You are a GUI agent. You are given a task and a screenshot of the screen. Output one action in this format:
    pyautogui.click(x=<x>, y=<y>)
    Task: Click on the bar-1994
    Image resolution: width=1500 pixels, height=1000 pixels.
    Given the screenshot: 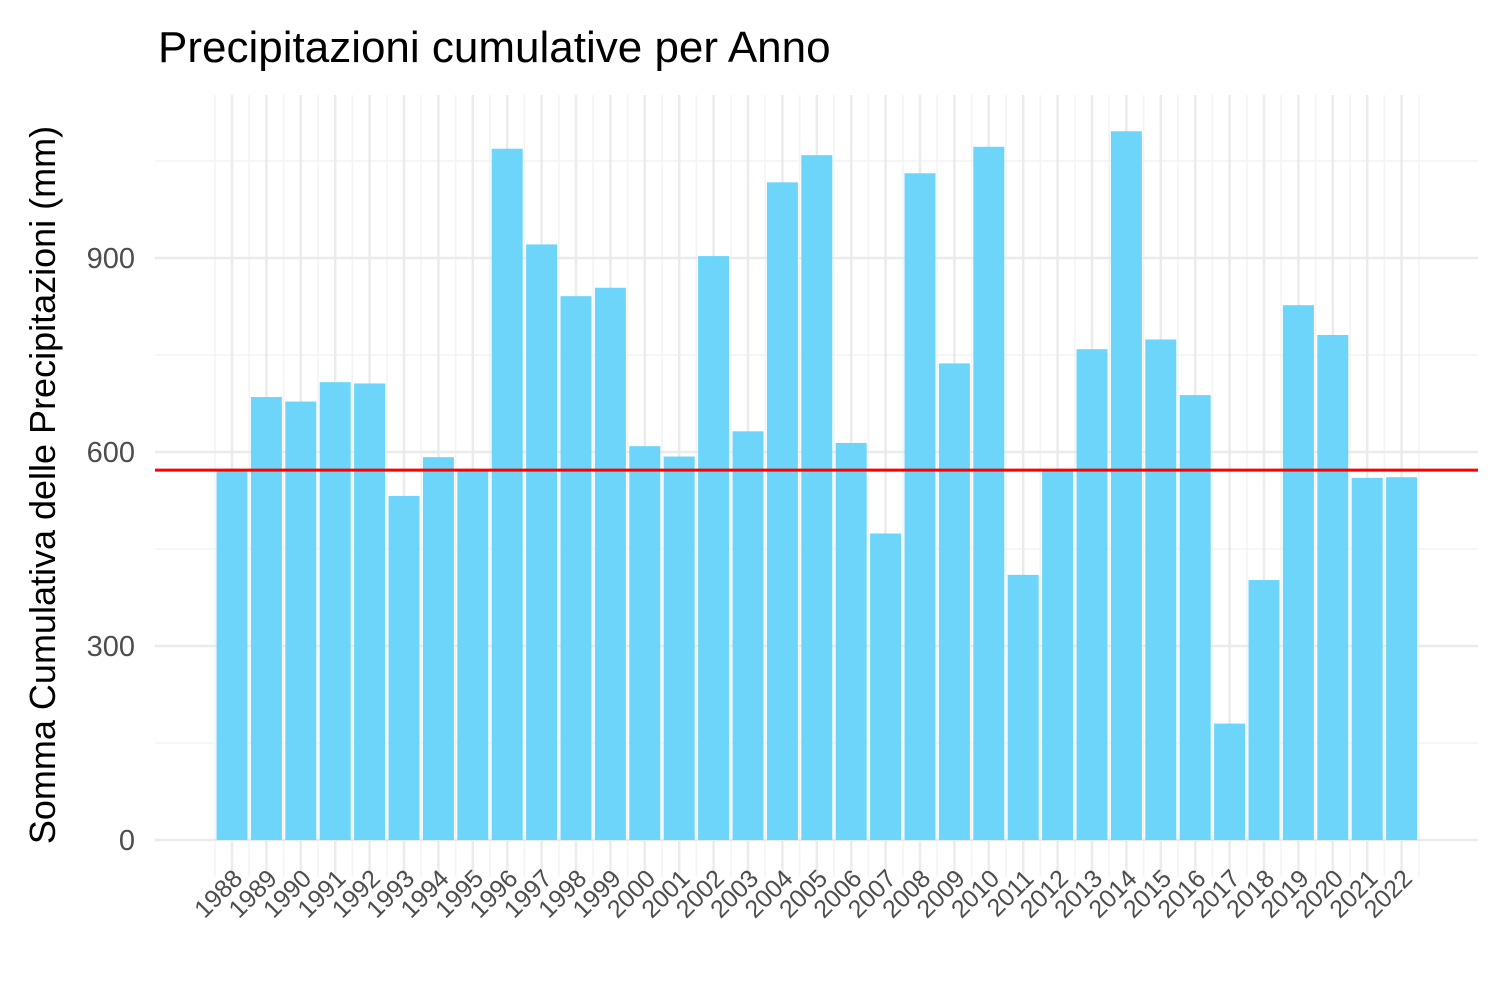 What is the action you would take?
    pyautogui.click(x=438, y=648)
    